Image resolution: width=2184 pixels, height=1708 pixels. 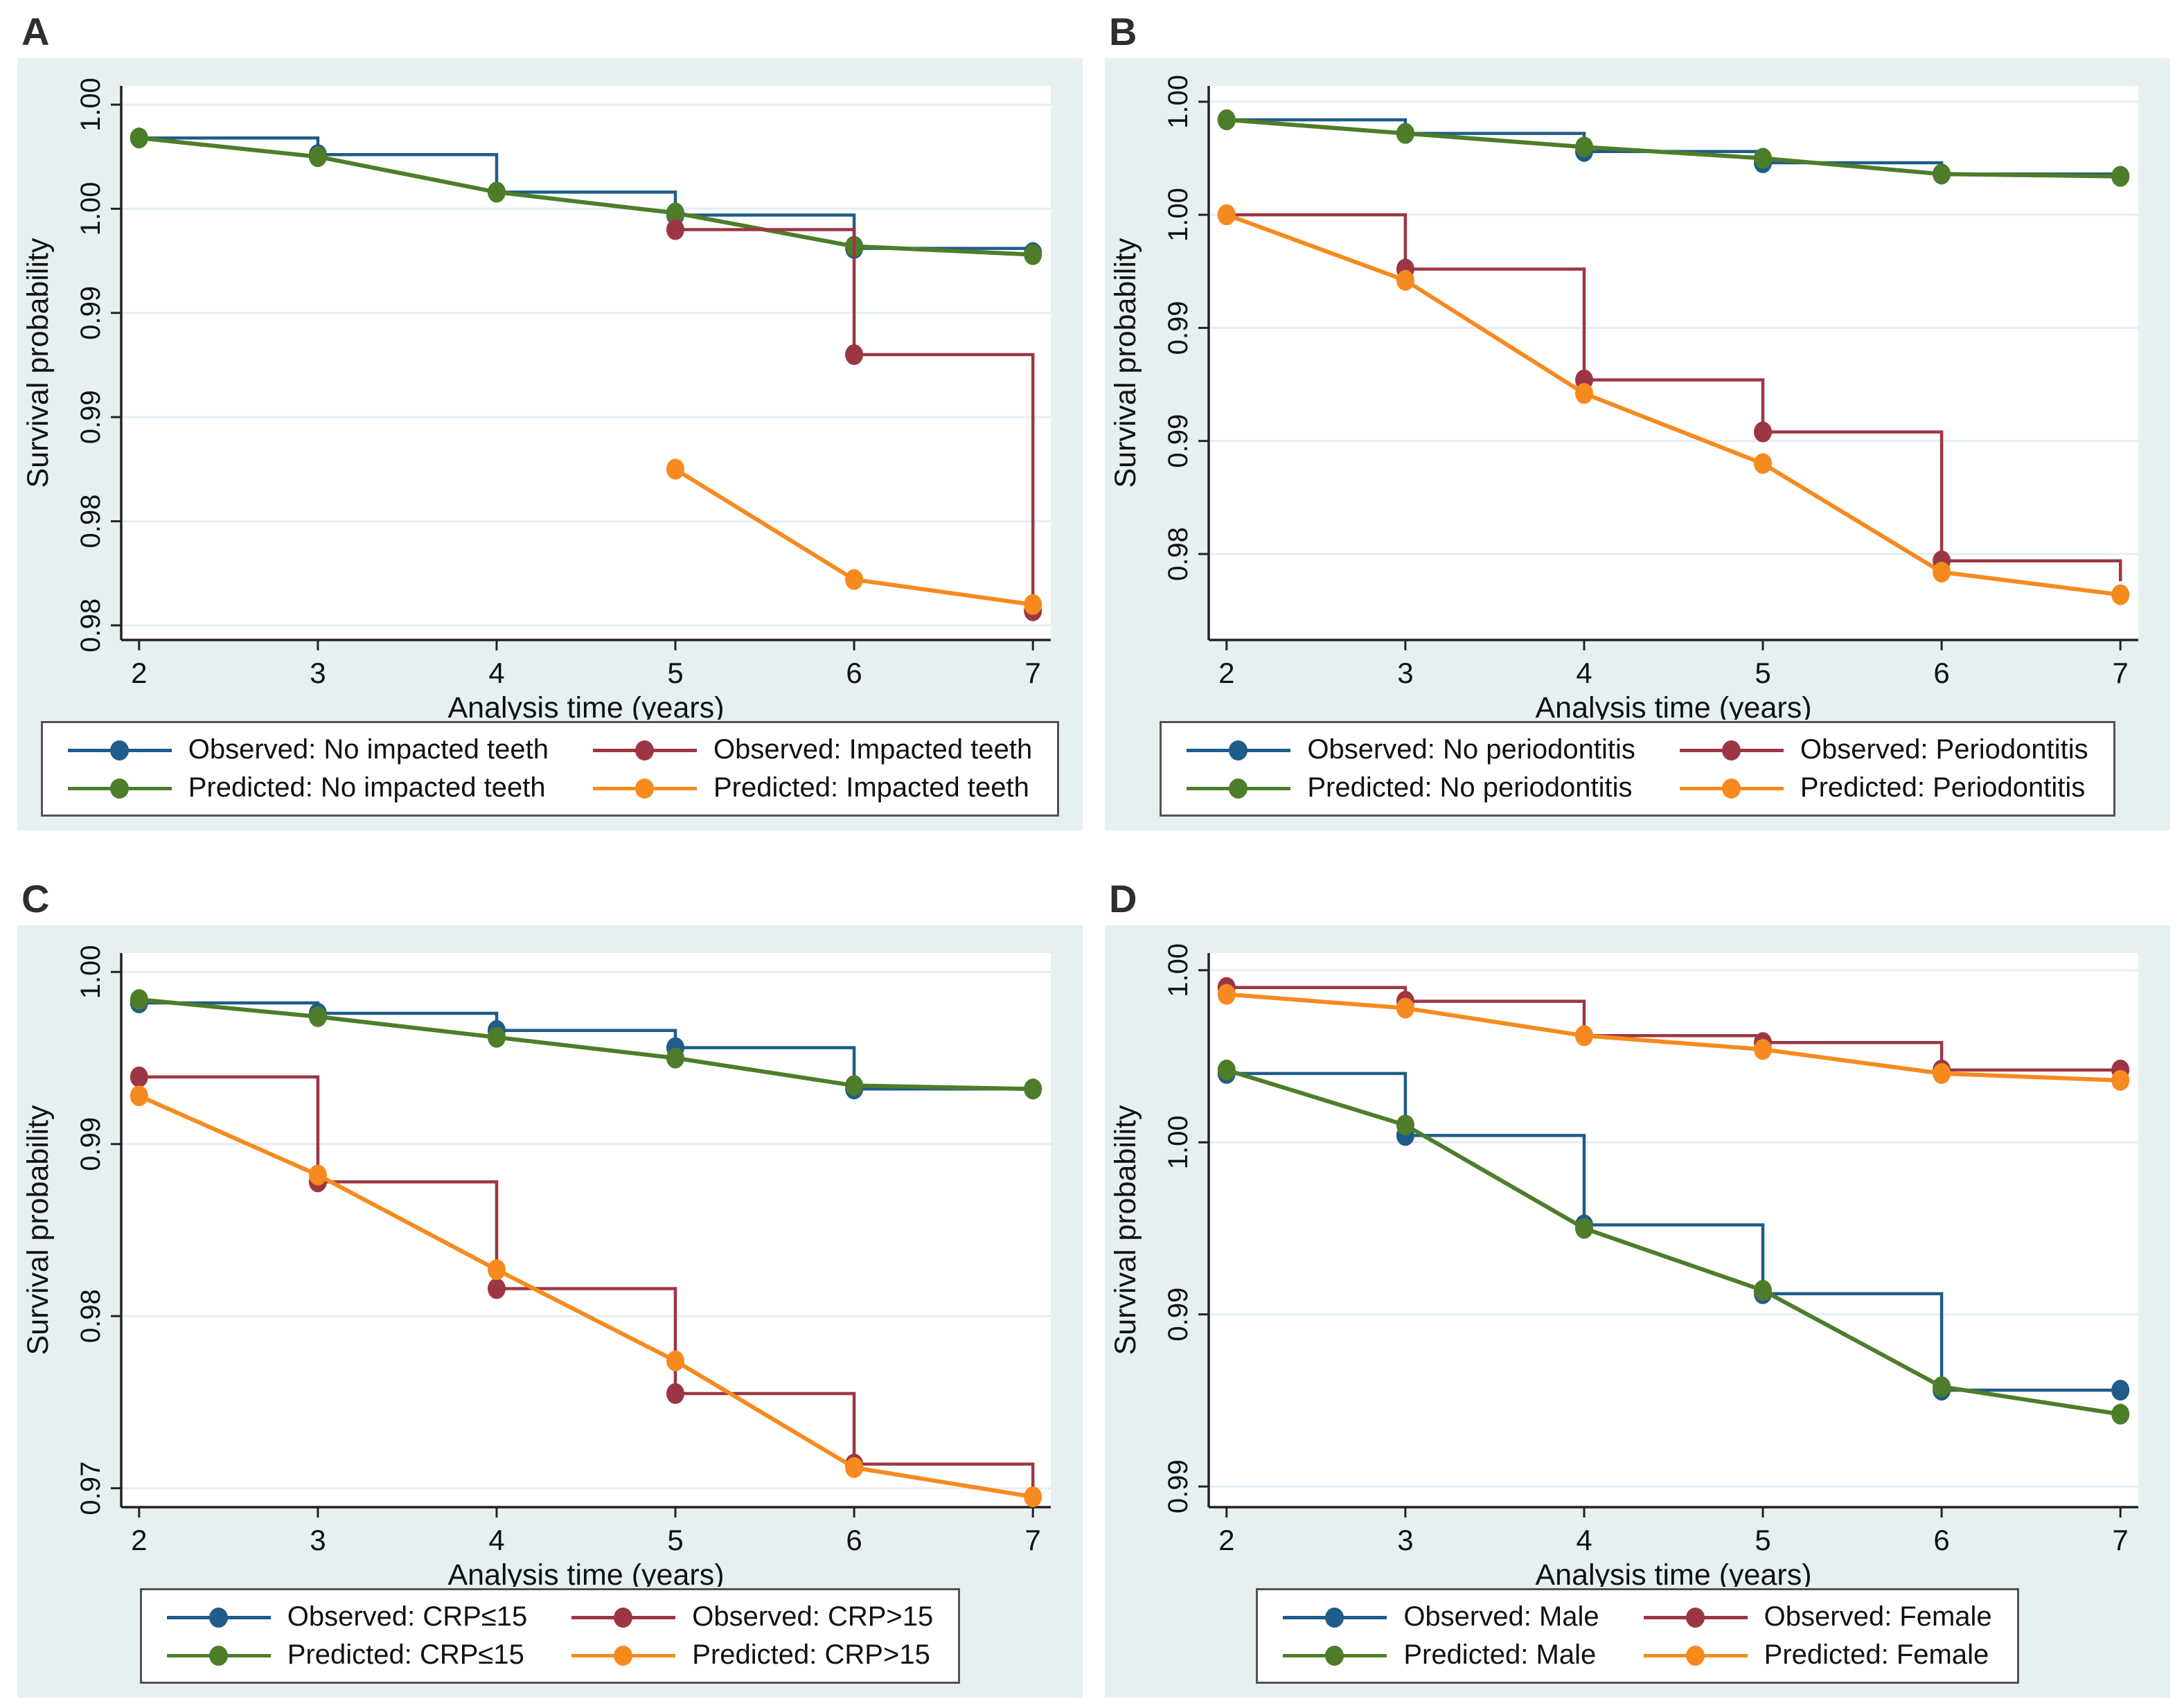 What do you see at coordinates (1501, 1616) in the screenshot?
I see `legend-label: Observed: Male` at bounding box center [1501, 1616].